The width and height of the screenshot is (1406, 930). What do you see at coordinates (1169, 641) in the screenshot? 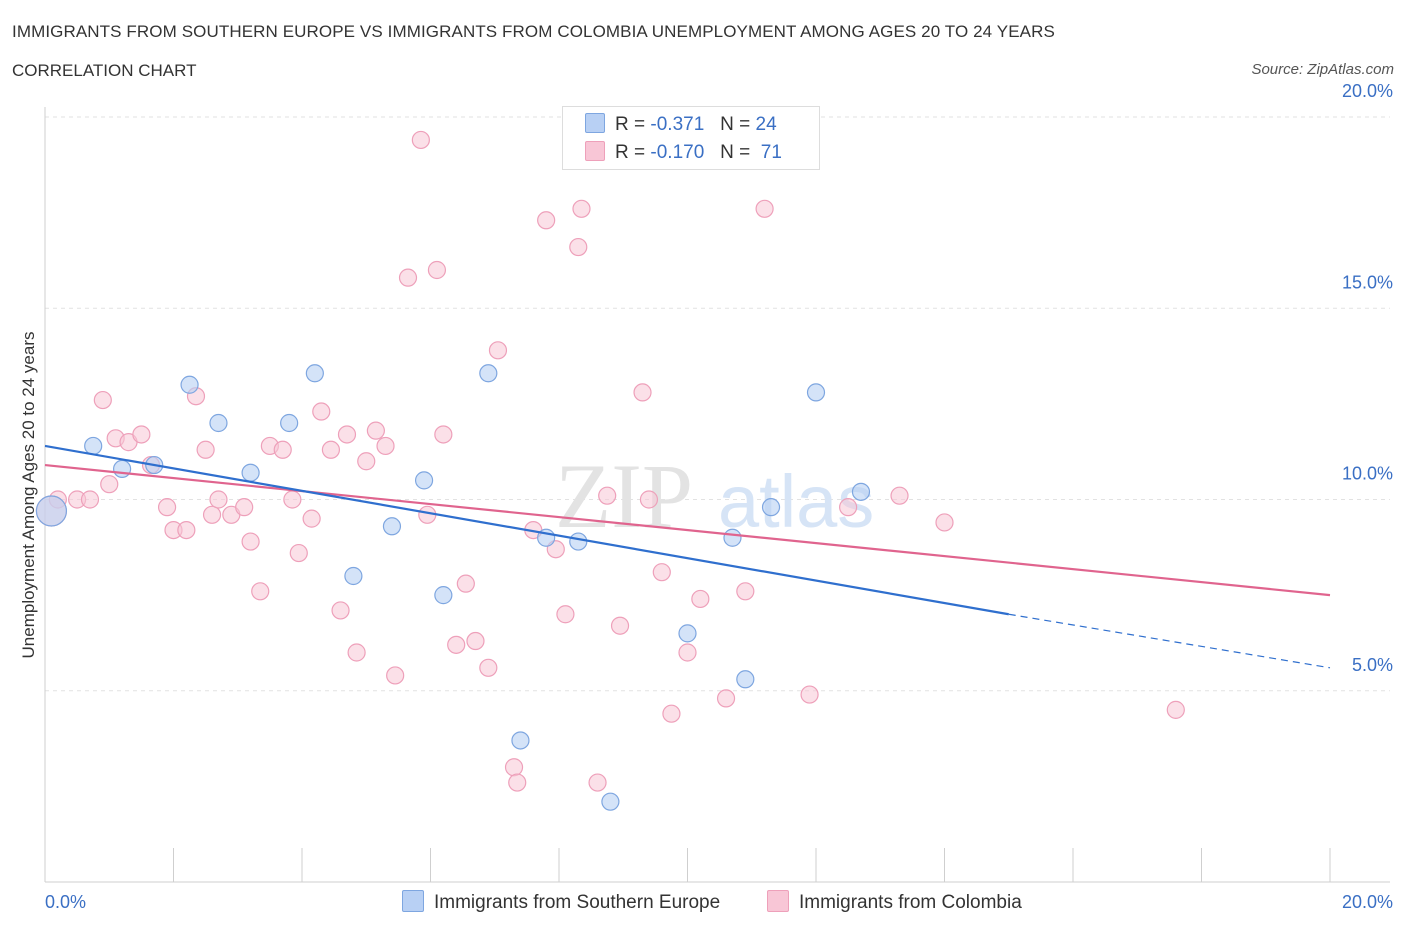
I see `southern-europe-trend-extension` at bounding box center [1169, 641].